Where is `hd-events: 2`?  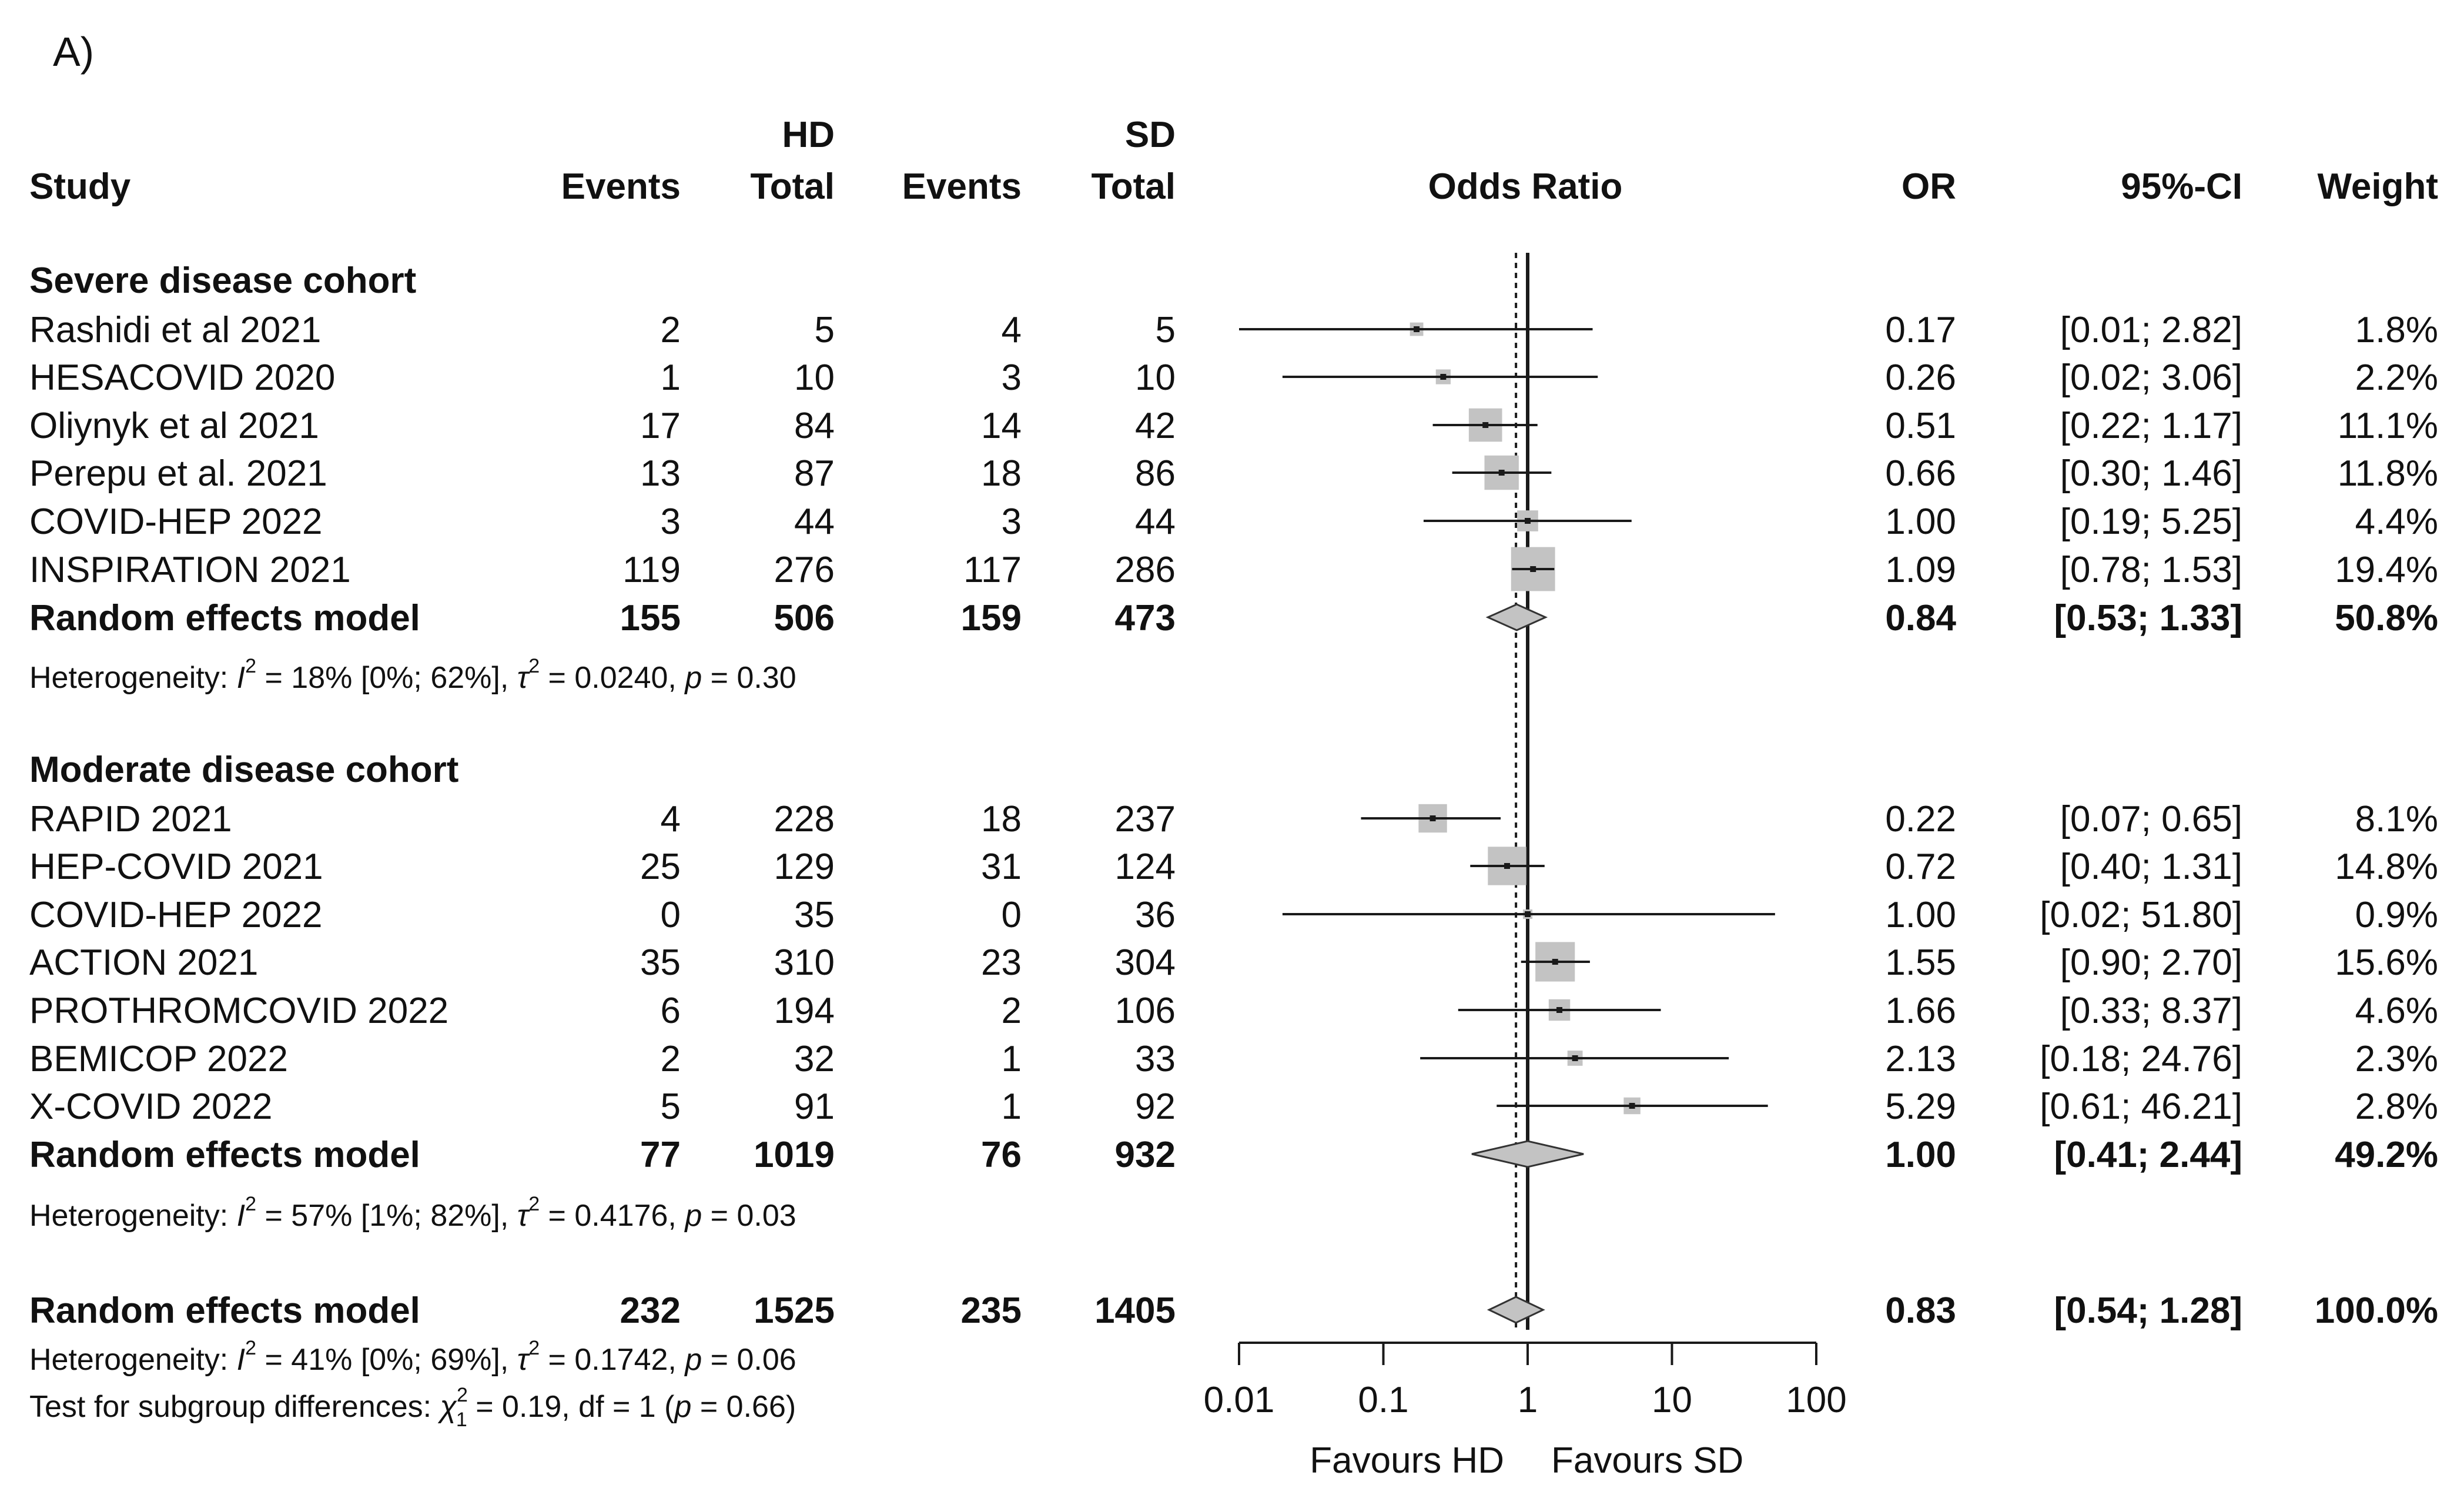 hd-events: 2 is located at coordinates (671, 1059).